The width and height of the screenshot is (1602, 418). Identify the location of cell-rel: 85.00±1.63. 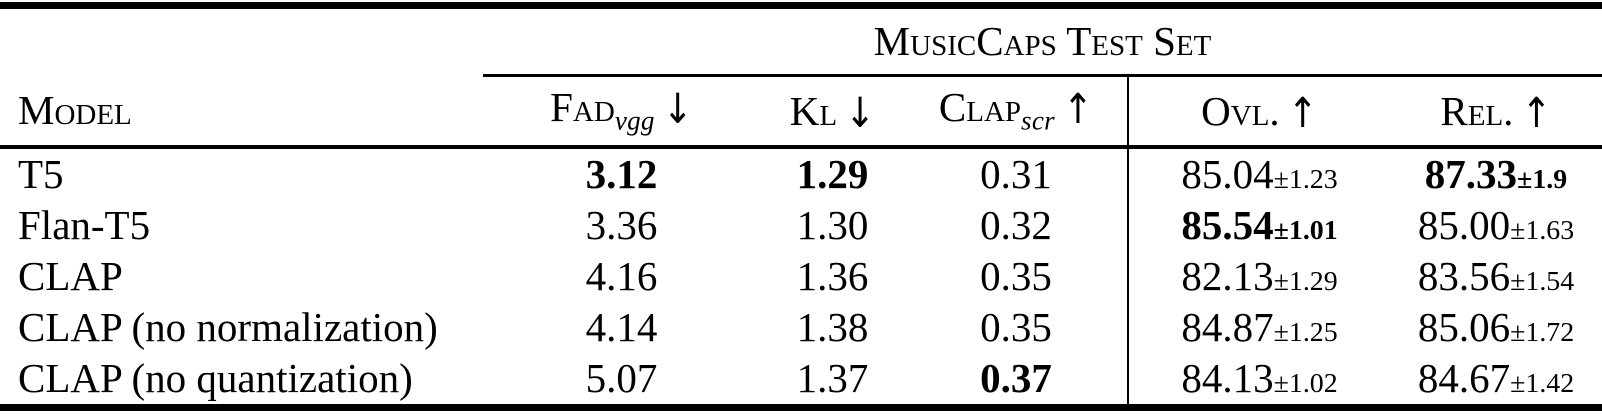
(1496, 225).